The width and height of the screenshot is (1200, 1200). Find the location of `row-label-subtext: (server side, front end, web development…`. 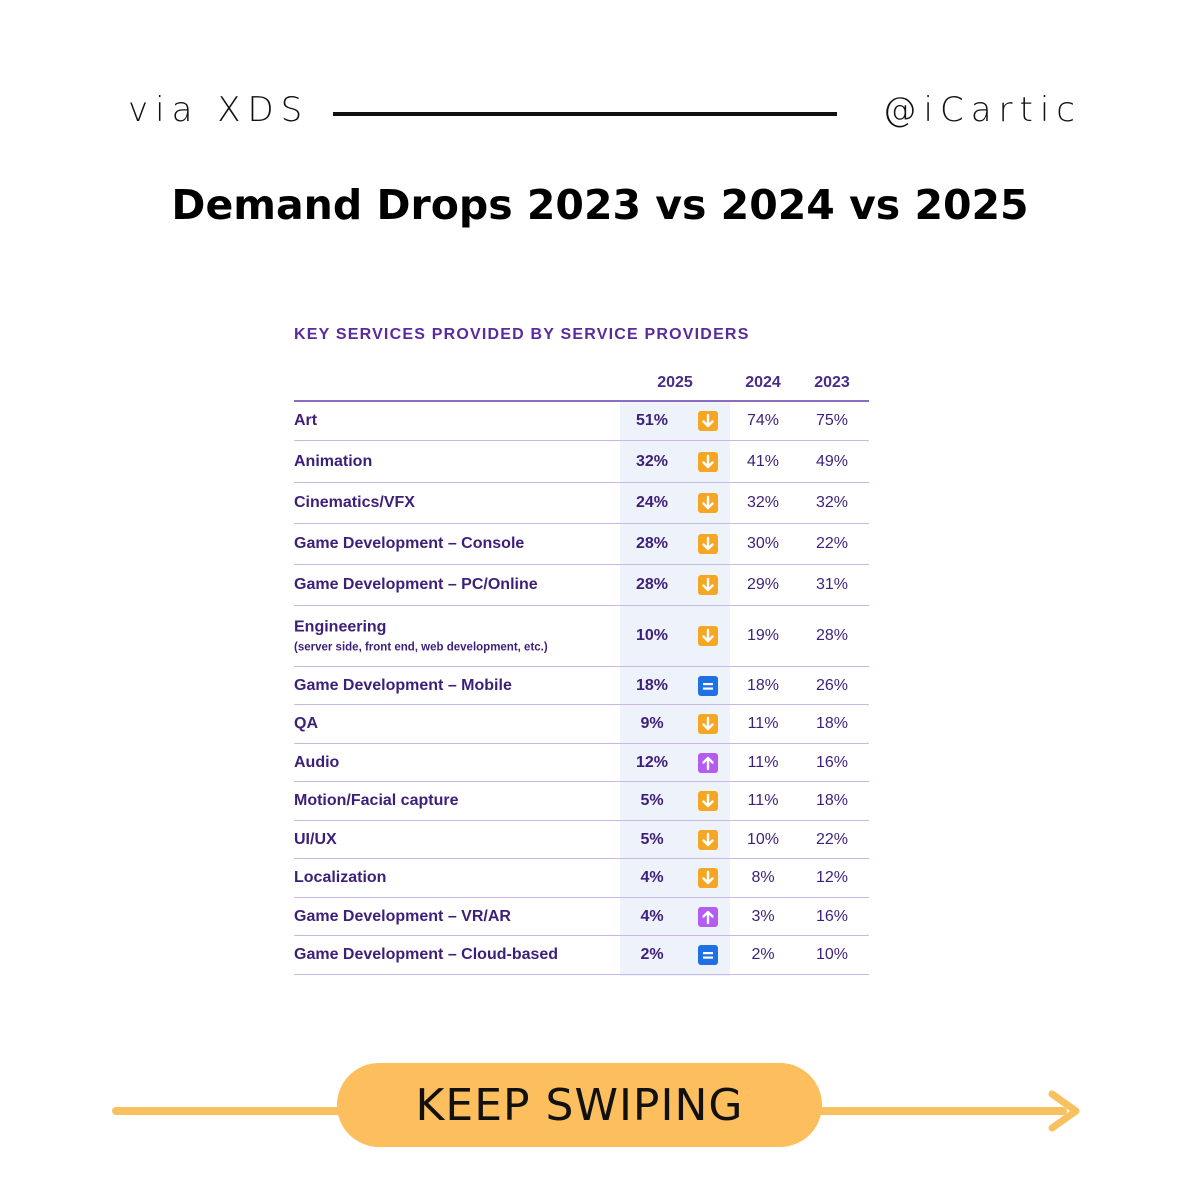

row-label-subtext: (server side, front end, web development… is located at coordinates (421, 647).